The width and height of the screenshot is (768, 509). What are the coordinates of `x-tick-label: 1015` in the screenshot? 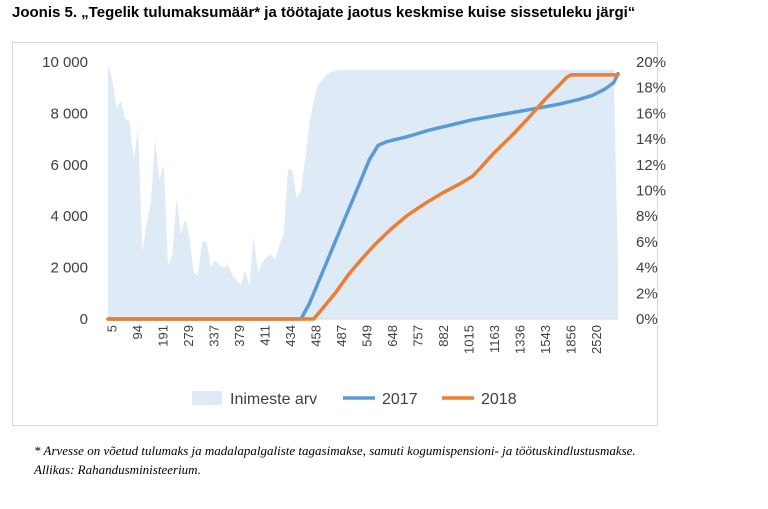 It's located at (468, 339).